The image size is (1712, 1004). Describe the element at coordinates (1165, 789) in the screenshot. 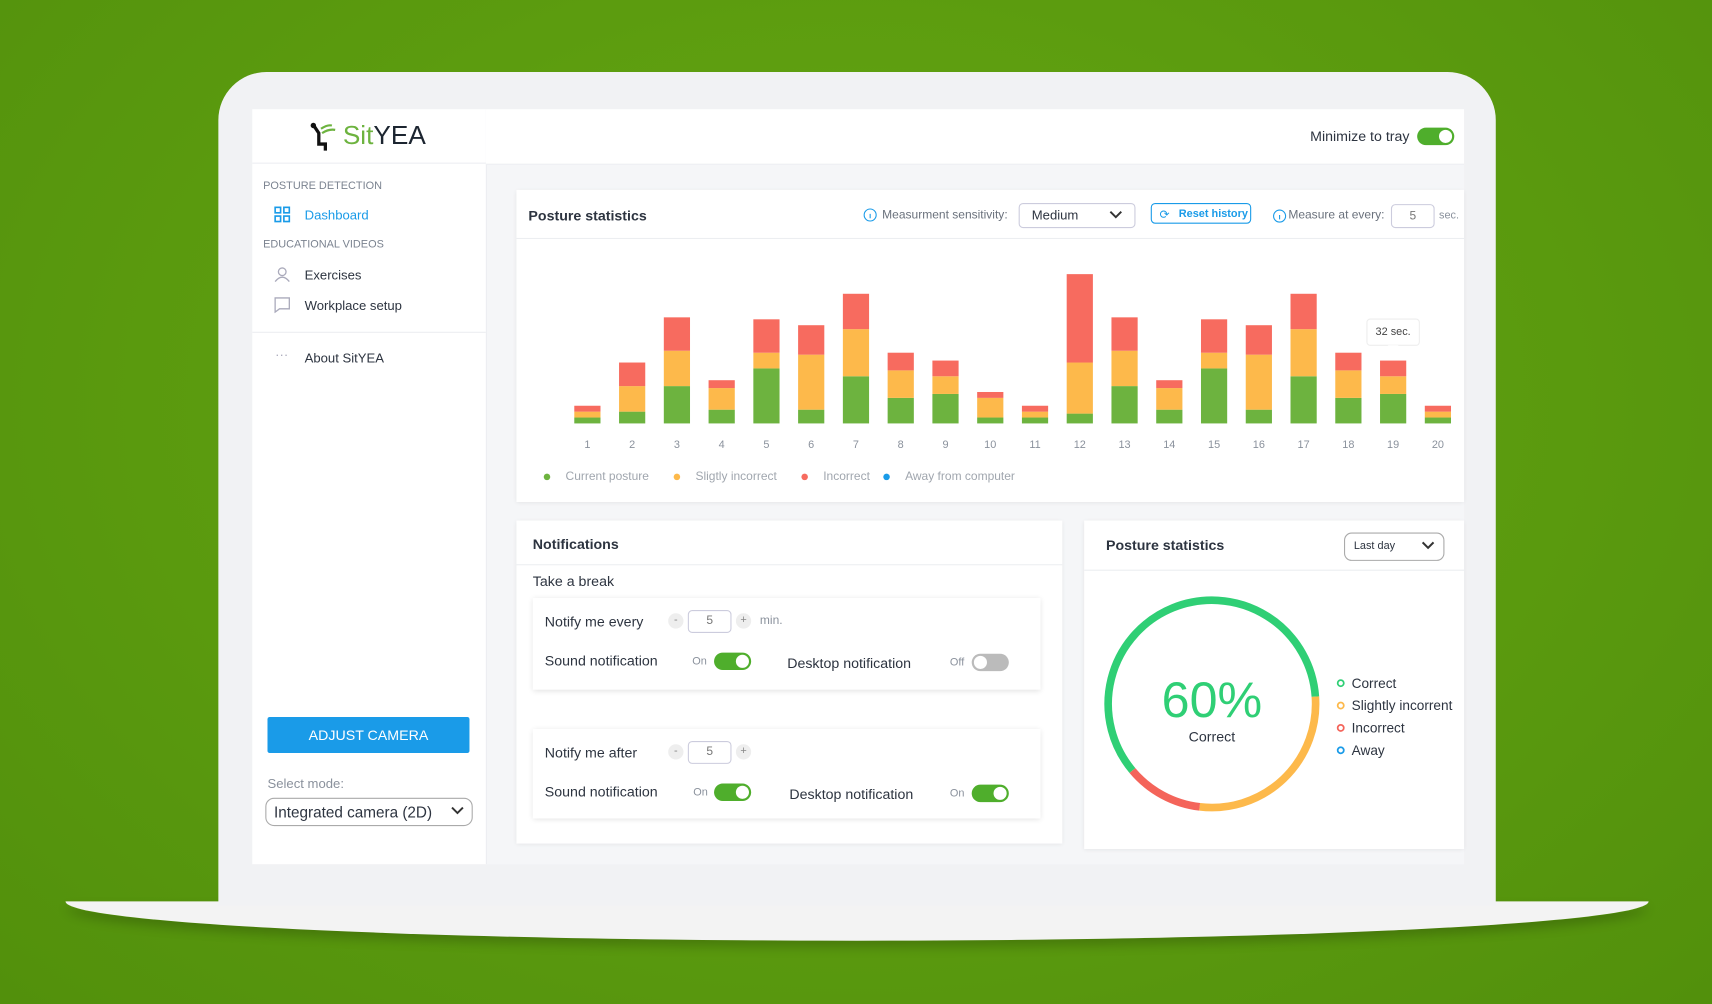

I see `donut-arc` at that location.